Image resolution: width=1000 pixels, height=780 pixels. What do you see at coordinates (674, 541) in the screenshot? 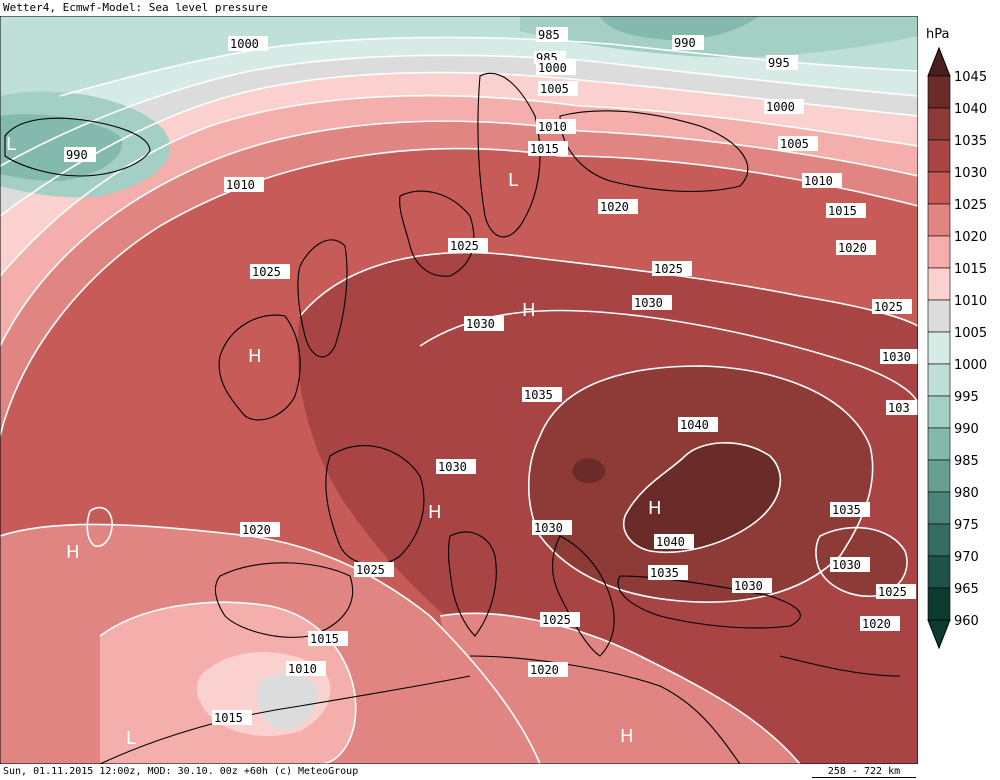
I see `isobar-label: 1040` at bounding box center [674, 541].